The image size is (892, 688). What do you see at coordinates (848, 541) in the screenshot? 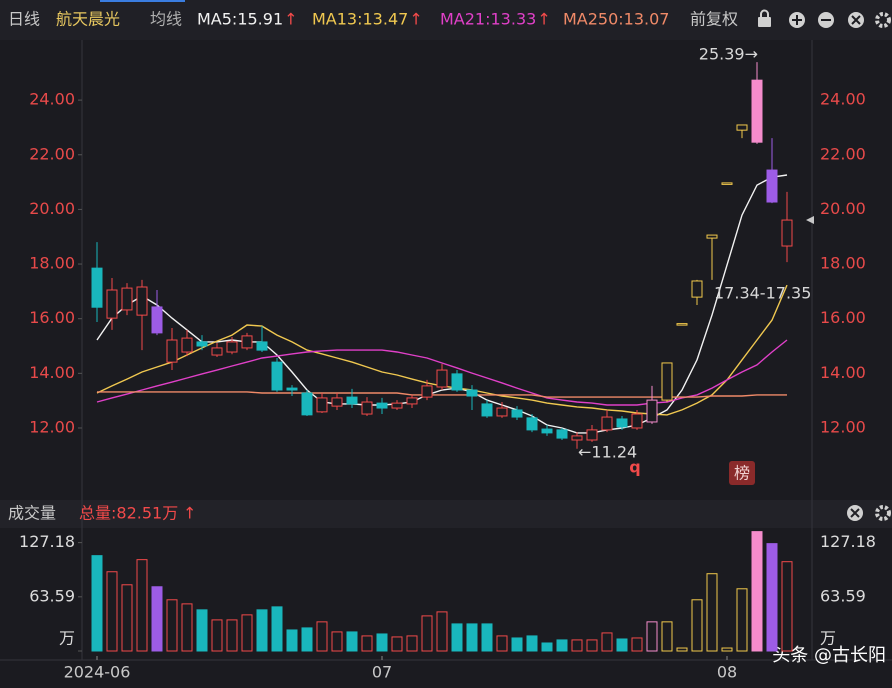
I see `y-tick-label-right: 127.18` at bounding box center [848, 541].